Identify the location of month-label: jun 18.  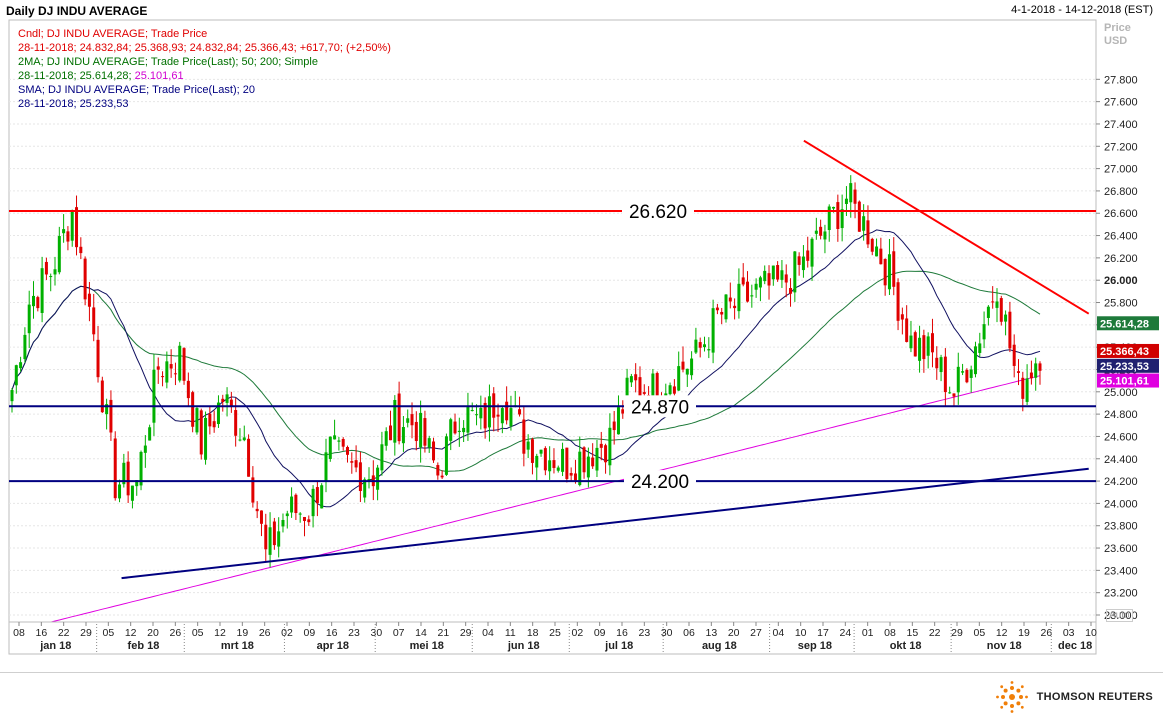
(523, 646).